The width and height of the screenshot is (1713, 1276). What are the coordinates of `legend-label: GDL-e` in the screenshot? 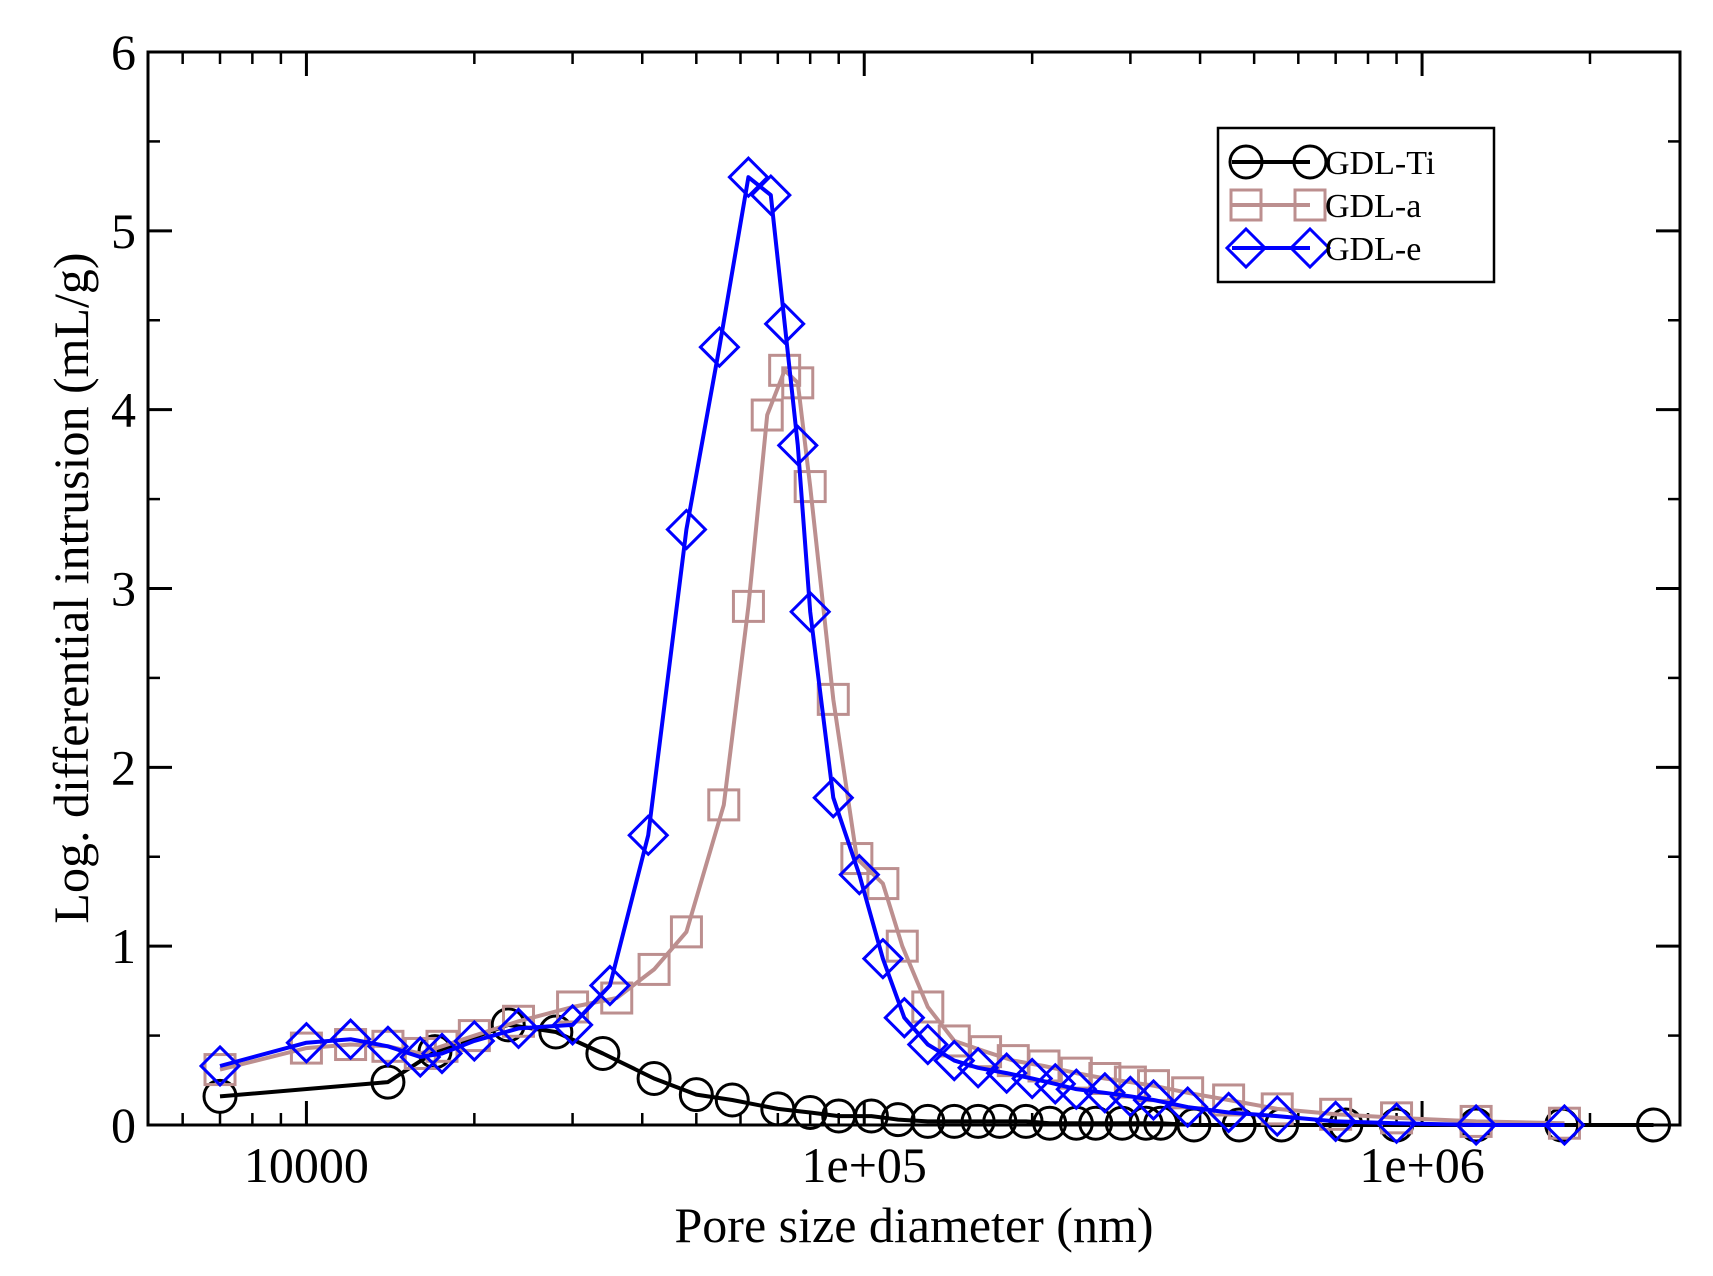 It's located at (1373, 249).